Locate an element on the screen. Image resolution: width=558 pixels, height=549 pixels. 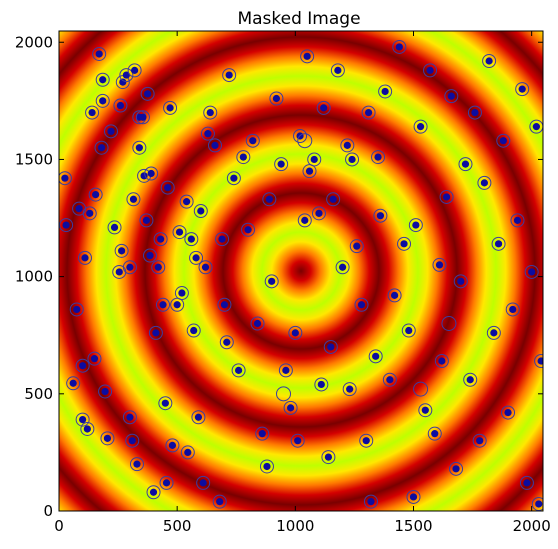
x-tick-label: 500 is located at coordinates (177, 526).